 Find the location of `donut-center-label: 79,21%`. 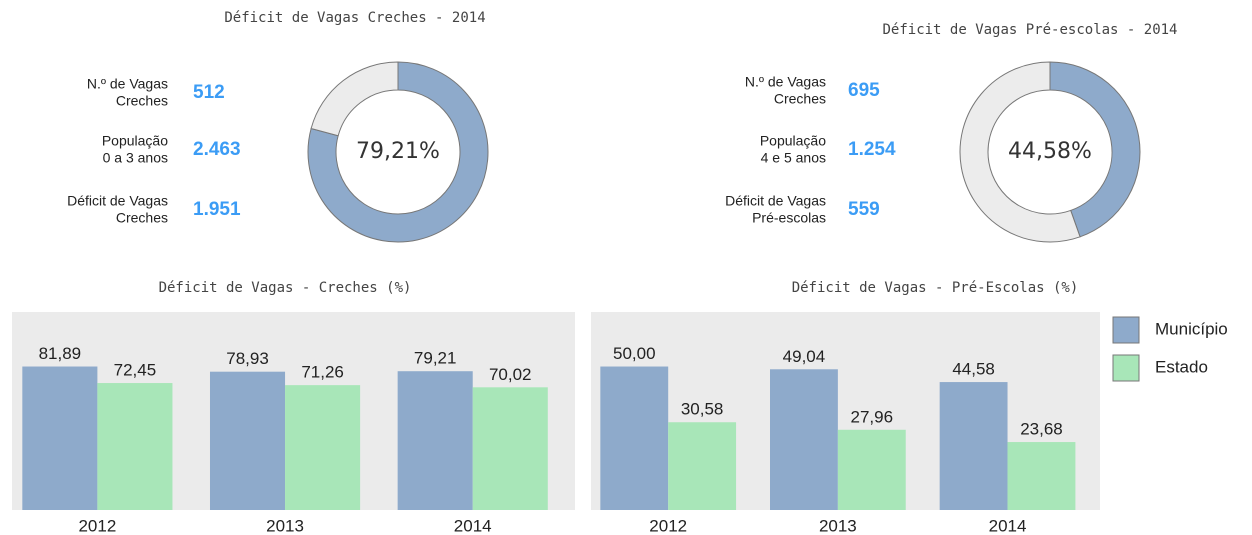

donut-center-label: 79,21% is located at coordinates (398, 151).